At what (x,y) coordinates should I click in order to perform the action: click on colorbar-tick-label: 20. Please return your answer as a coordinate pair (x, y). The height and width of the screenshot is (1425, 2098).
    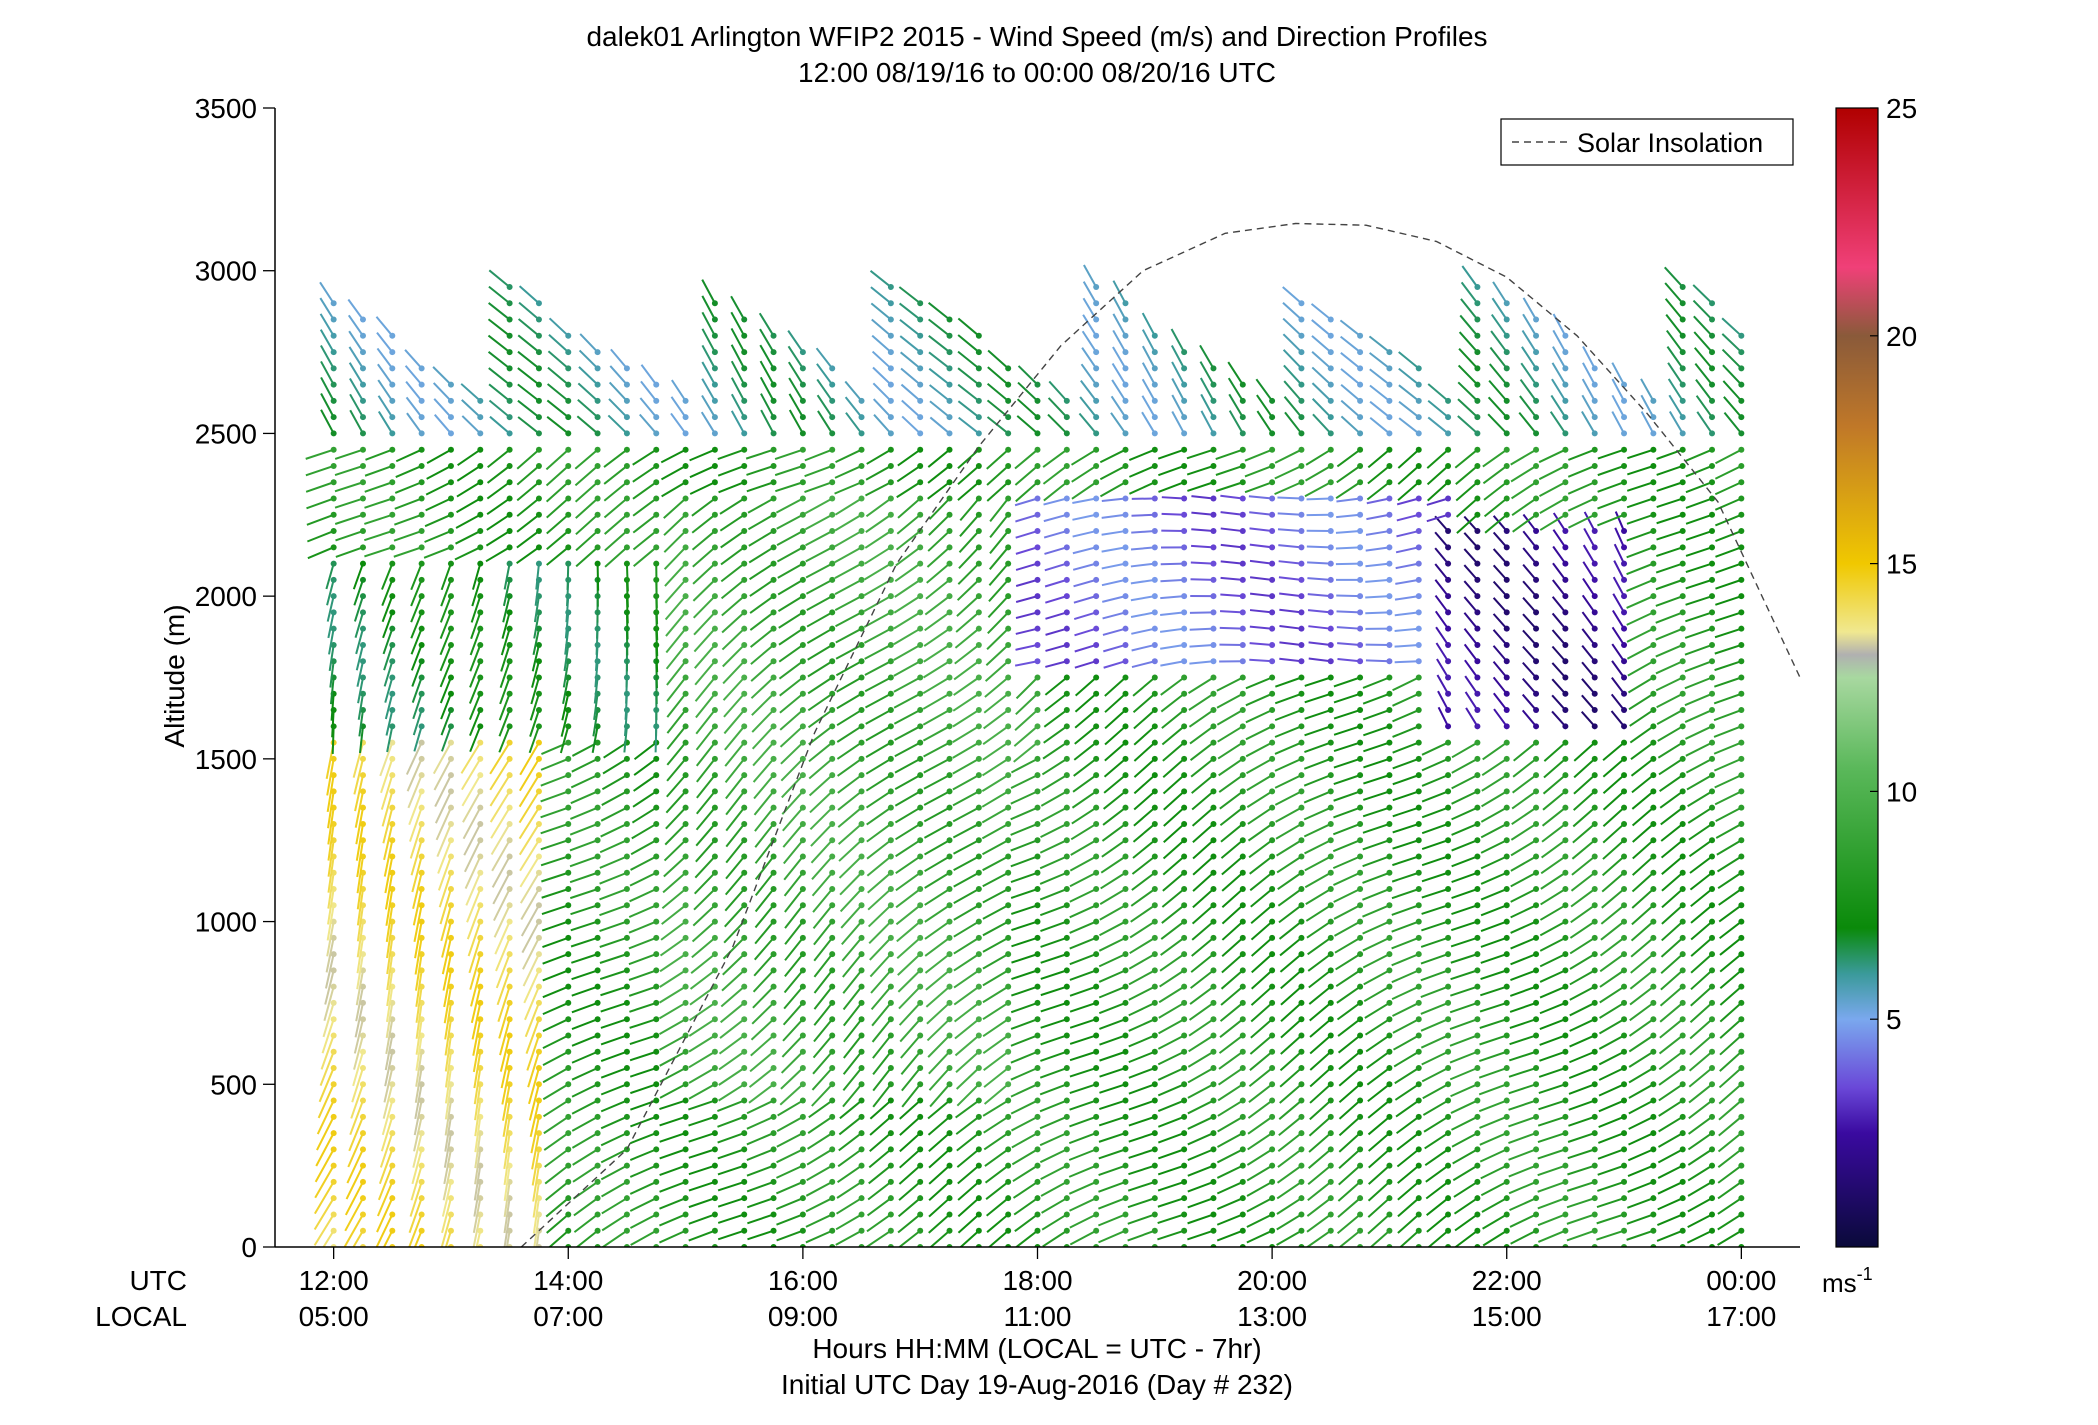
    Looking at the image, I should click on (1901, 336).